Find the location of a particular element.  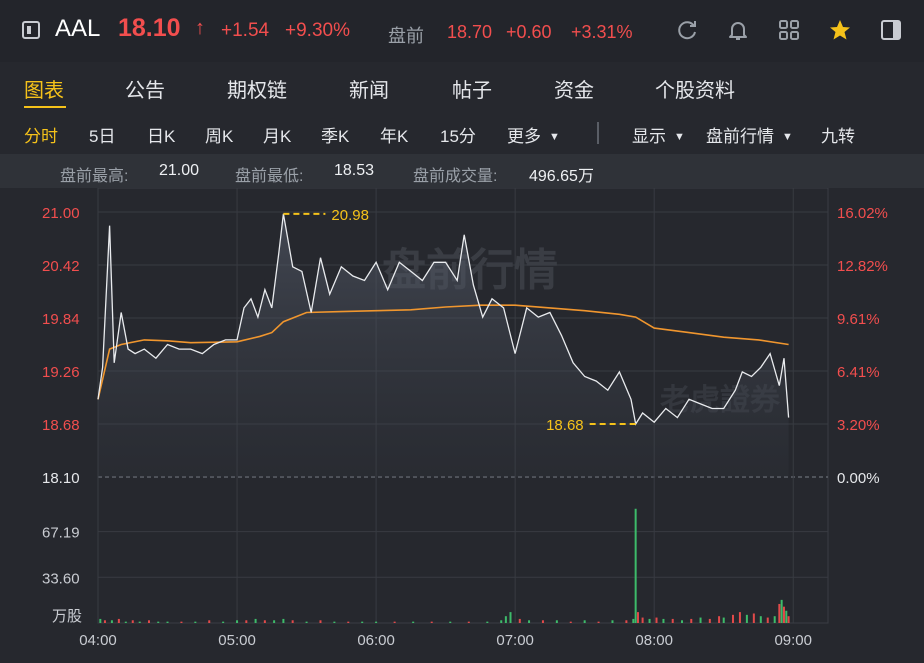

tab-posts: 帖子 is located at coordinates (472, 91).